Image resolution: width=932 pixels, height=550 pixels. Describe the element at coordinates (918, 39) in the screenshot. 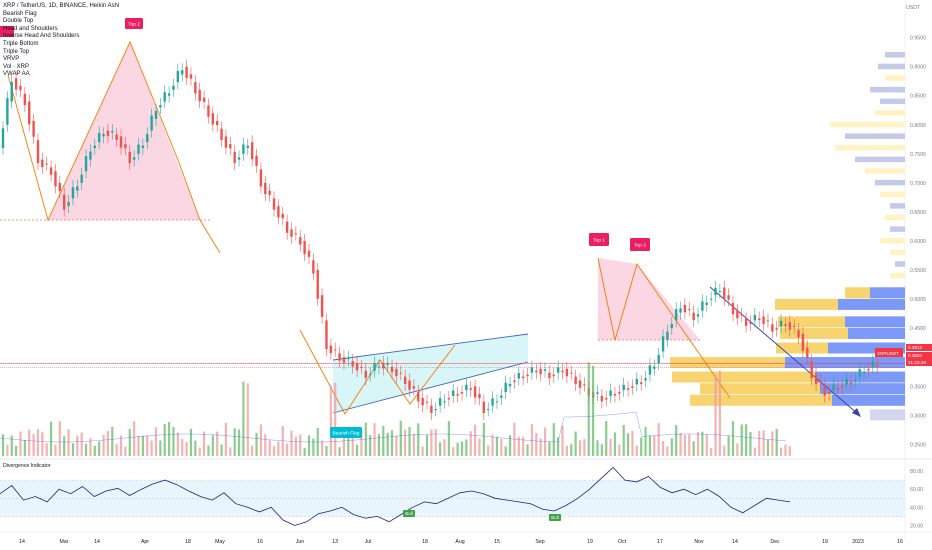

I see `y-tick-label: 0.9500` at that location.